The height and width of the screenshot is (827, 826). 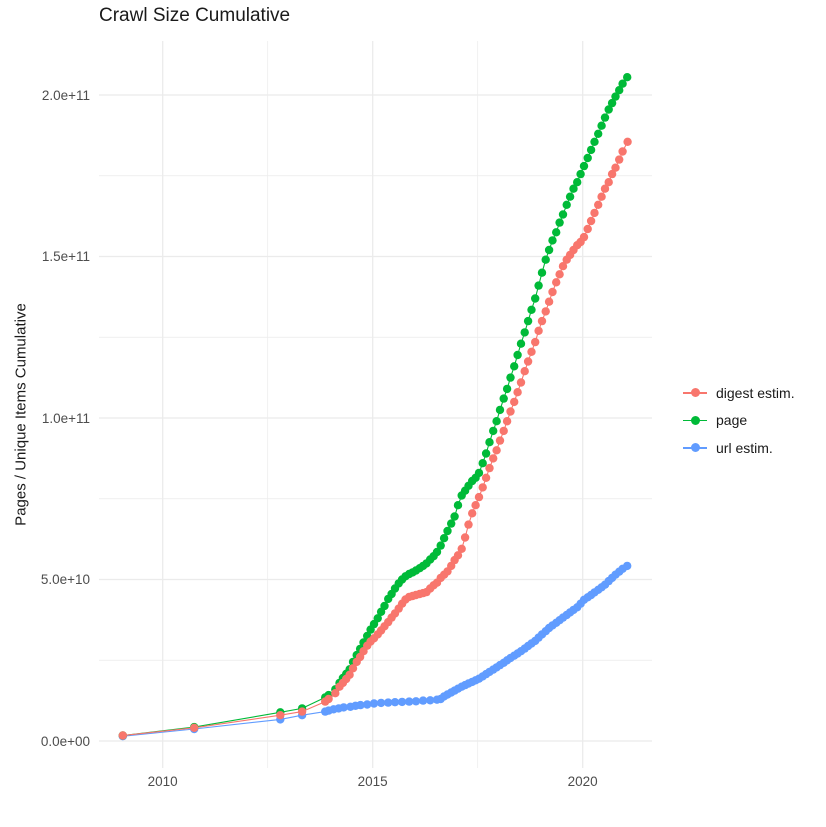 What do you see at coordinates (732, 420) in the screenshot?
I see `legend-label: page` at bounding box center [732, 420].